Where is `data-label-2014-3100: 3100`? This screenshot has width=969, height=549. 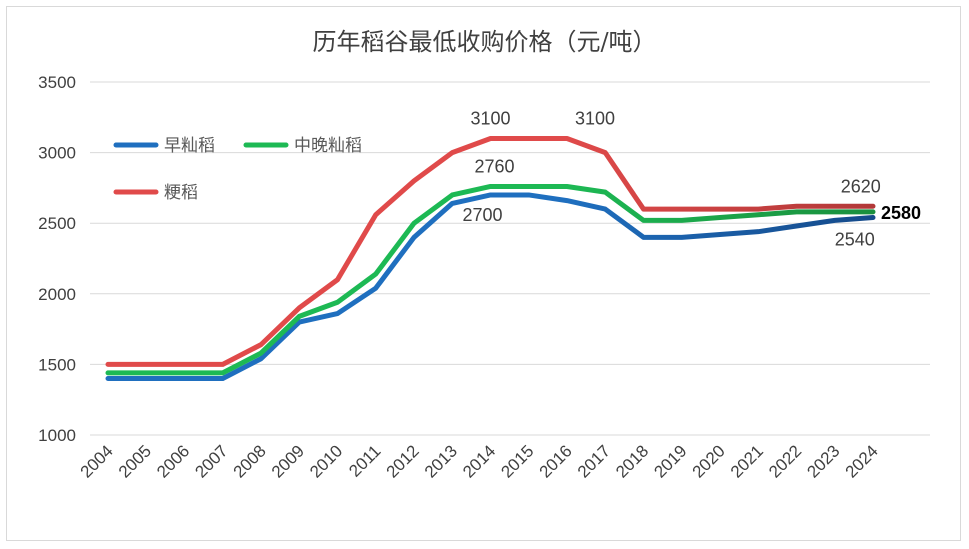
data-label-2014-3100: 3100 is located at coordinates (490, 118).